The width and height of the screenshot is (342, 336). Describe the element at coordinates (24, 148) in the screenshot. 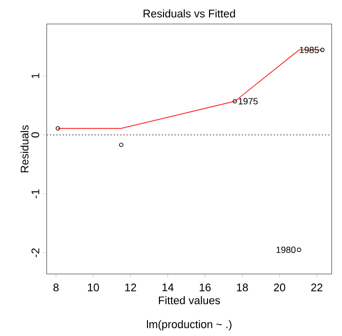

I see `y-axis-title: Residuals` at that location.